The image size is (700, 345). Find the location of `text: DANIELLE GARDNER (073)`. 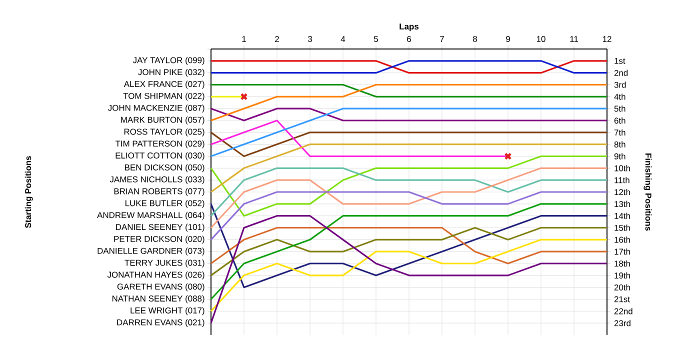

text: DANIELLE GARDNER (073) is located at coordinates (151, 252).